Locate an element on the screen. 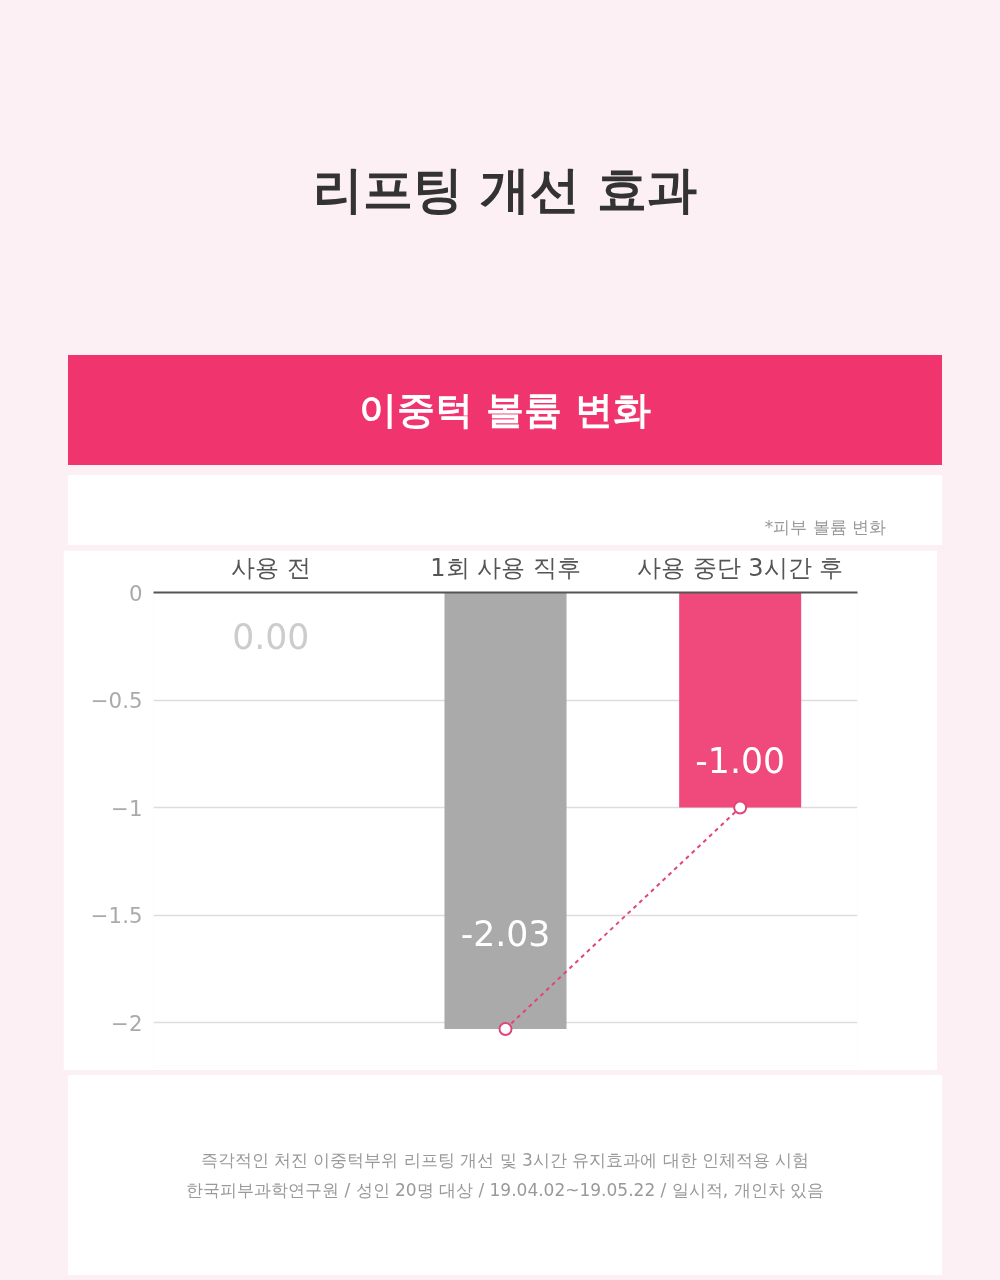 This screenshot has height=1280, width=1000. x-tick-label: 사용 전 is located at coordinates (271, 567).